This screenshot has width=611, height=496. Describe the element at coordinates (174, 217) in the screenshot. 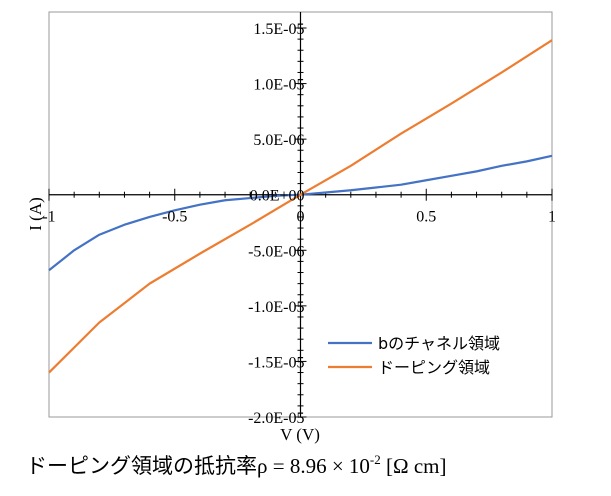

I see `x-tick-label: -0.5` at that location.